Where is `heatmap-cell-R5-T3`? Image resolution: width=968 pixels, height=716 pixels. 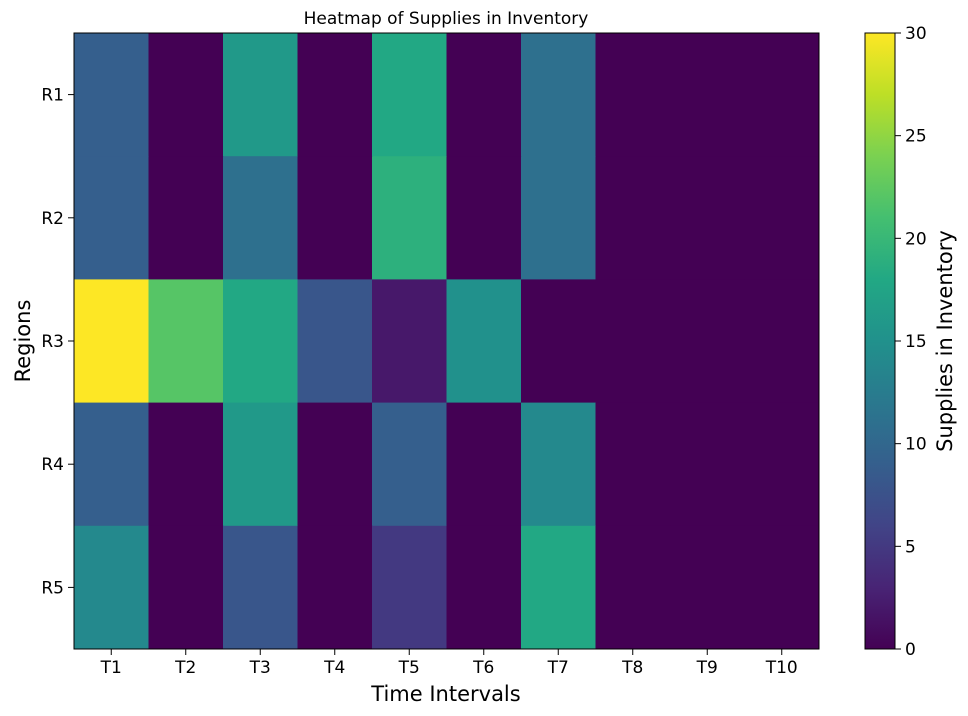
heatmap-cell-R5-T3 is located at coordinates (260, 587).